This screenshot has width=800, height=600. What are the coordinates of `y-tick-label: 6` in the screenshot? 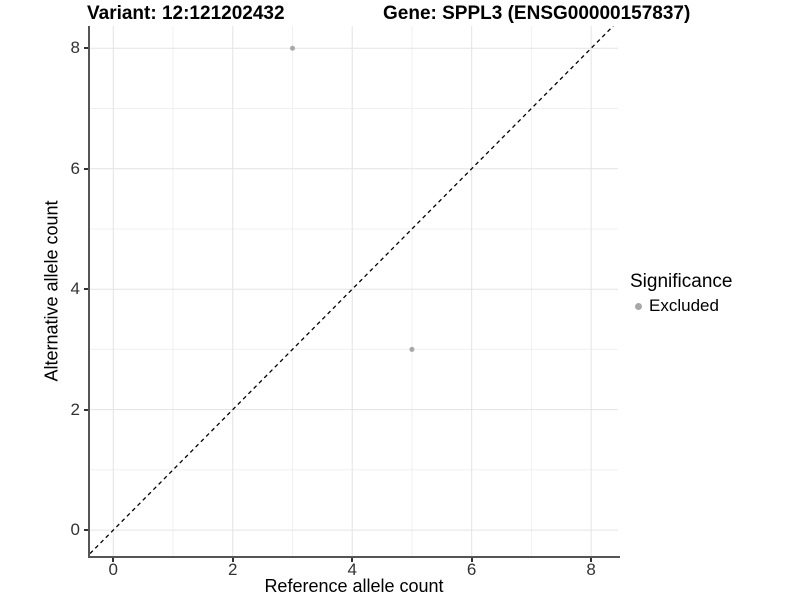 It's located at (75, 168).